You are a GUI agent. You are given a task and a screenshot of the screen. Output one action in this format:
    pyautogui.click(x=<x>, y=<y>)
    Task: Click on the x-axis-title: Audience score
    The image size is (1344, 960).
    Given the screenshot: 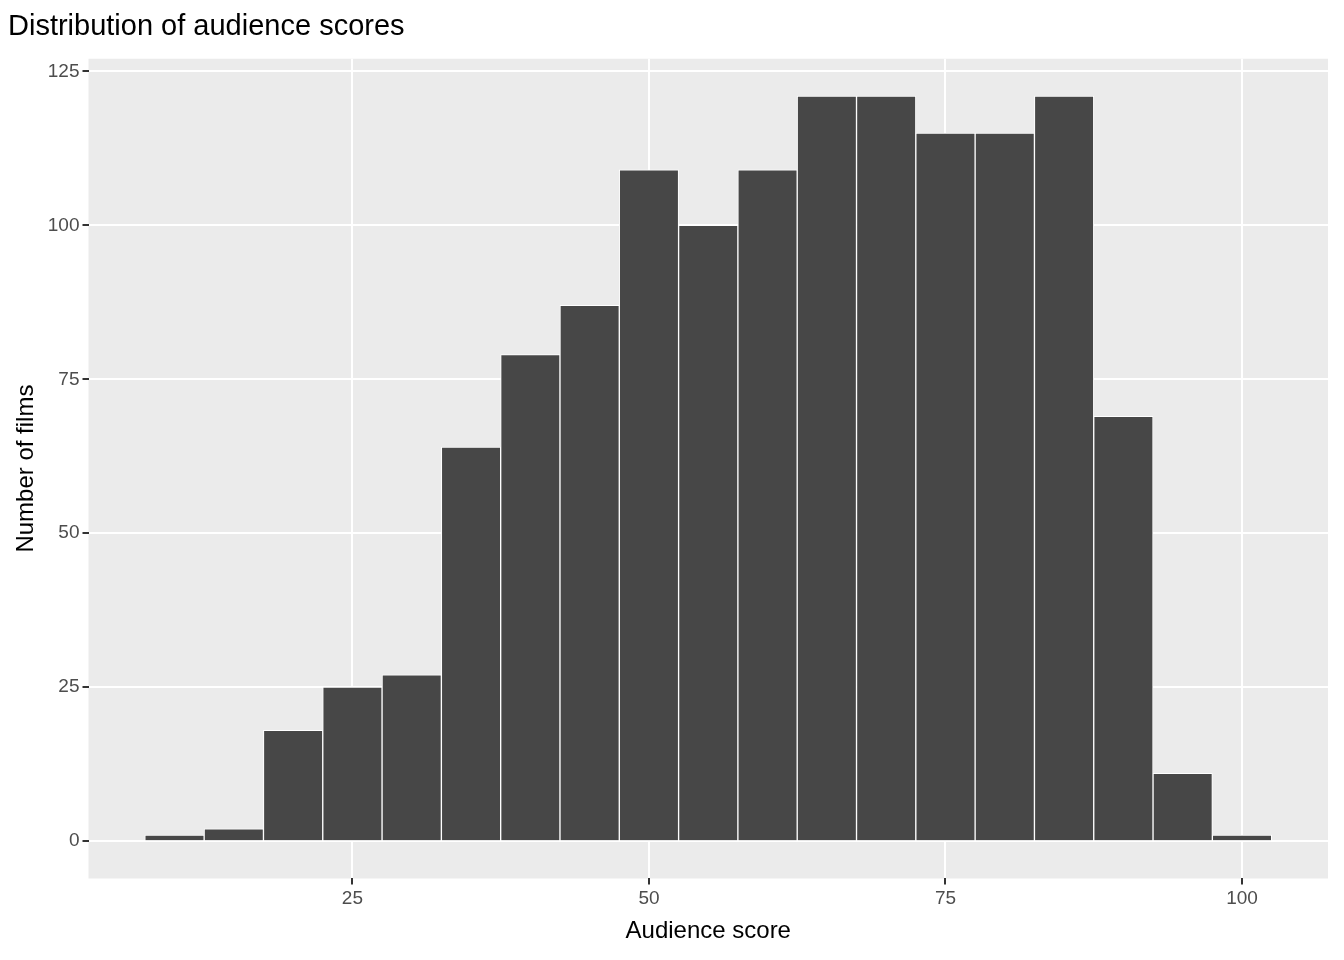 What is the action you would take?
    pyautogui.click(x=708, y=930)
    